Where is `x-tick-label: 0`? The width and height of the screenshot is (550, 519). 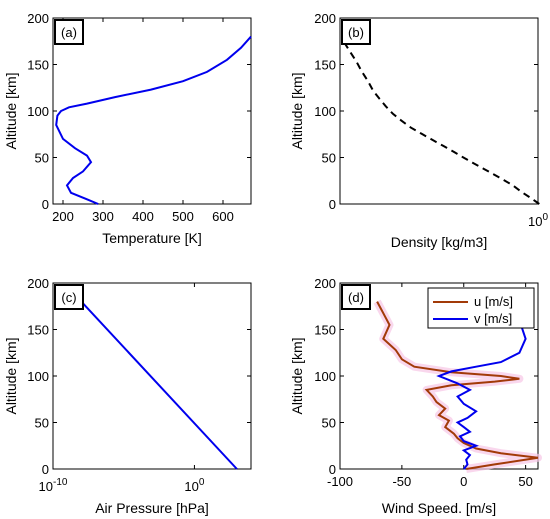 x-tick-label: 0 is located at coordinates (463, 481).